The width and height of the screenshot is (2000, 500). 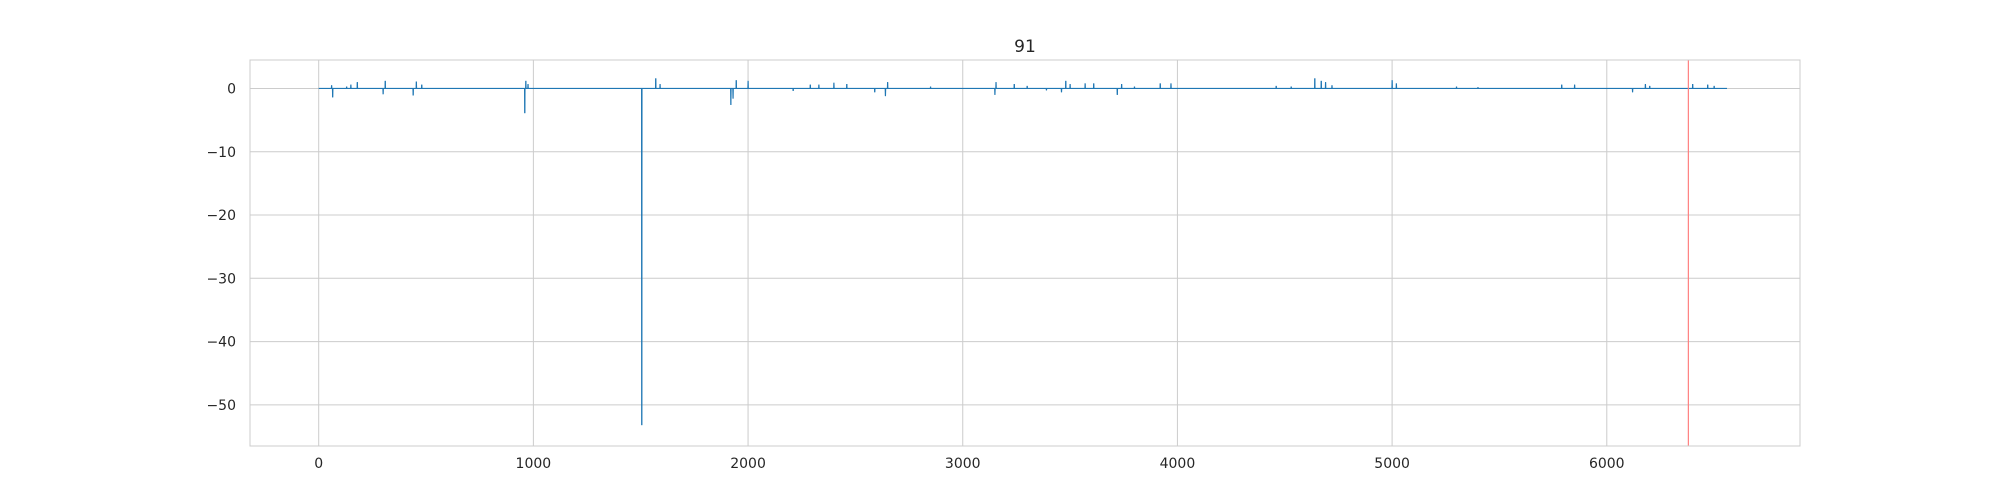 I want to click on y-tick-label: −10, so click(x=221, y=153).